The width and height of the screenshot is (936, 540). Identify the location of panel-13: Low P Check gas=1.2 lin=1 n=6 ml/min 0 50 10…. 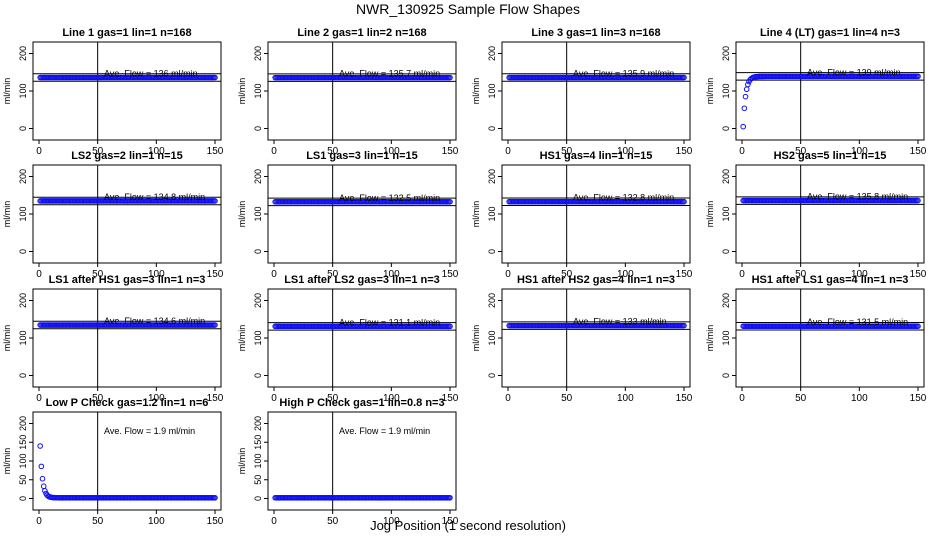
(113, 462).